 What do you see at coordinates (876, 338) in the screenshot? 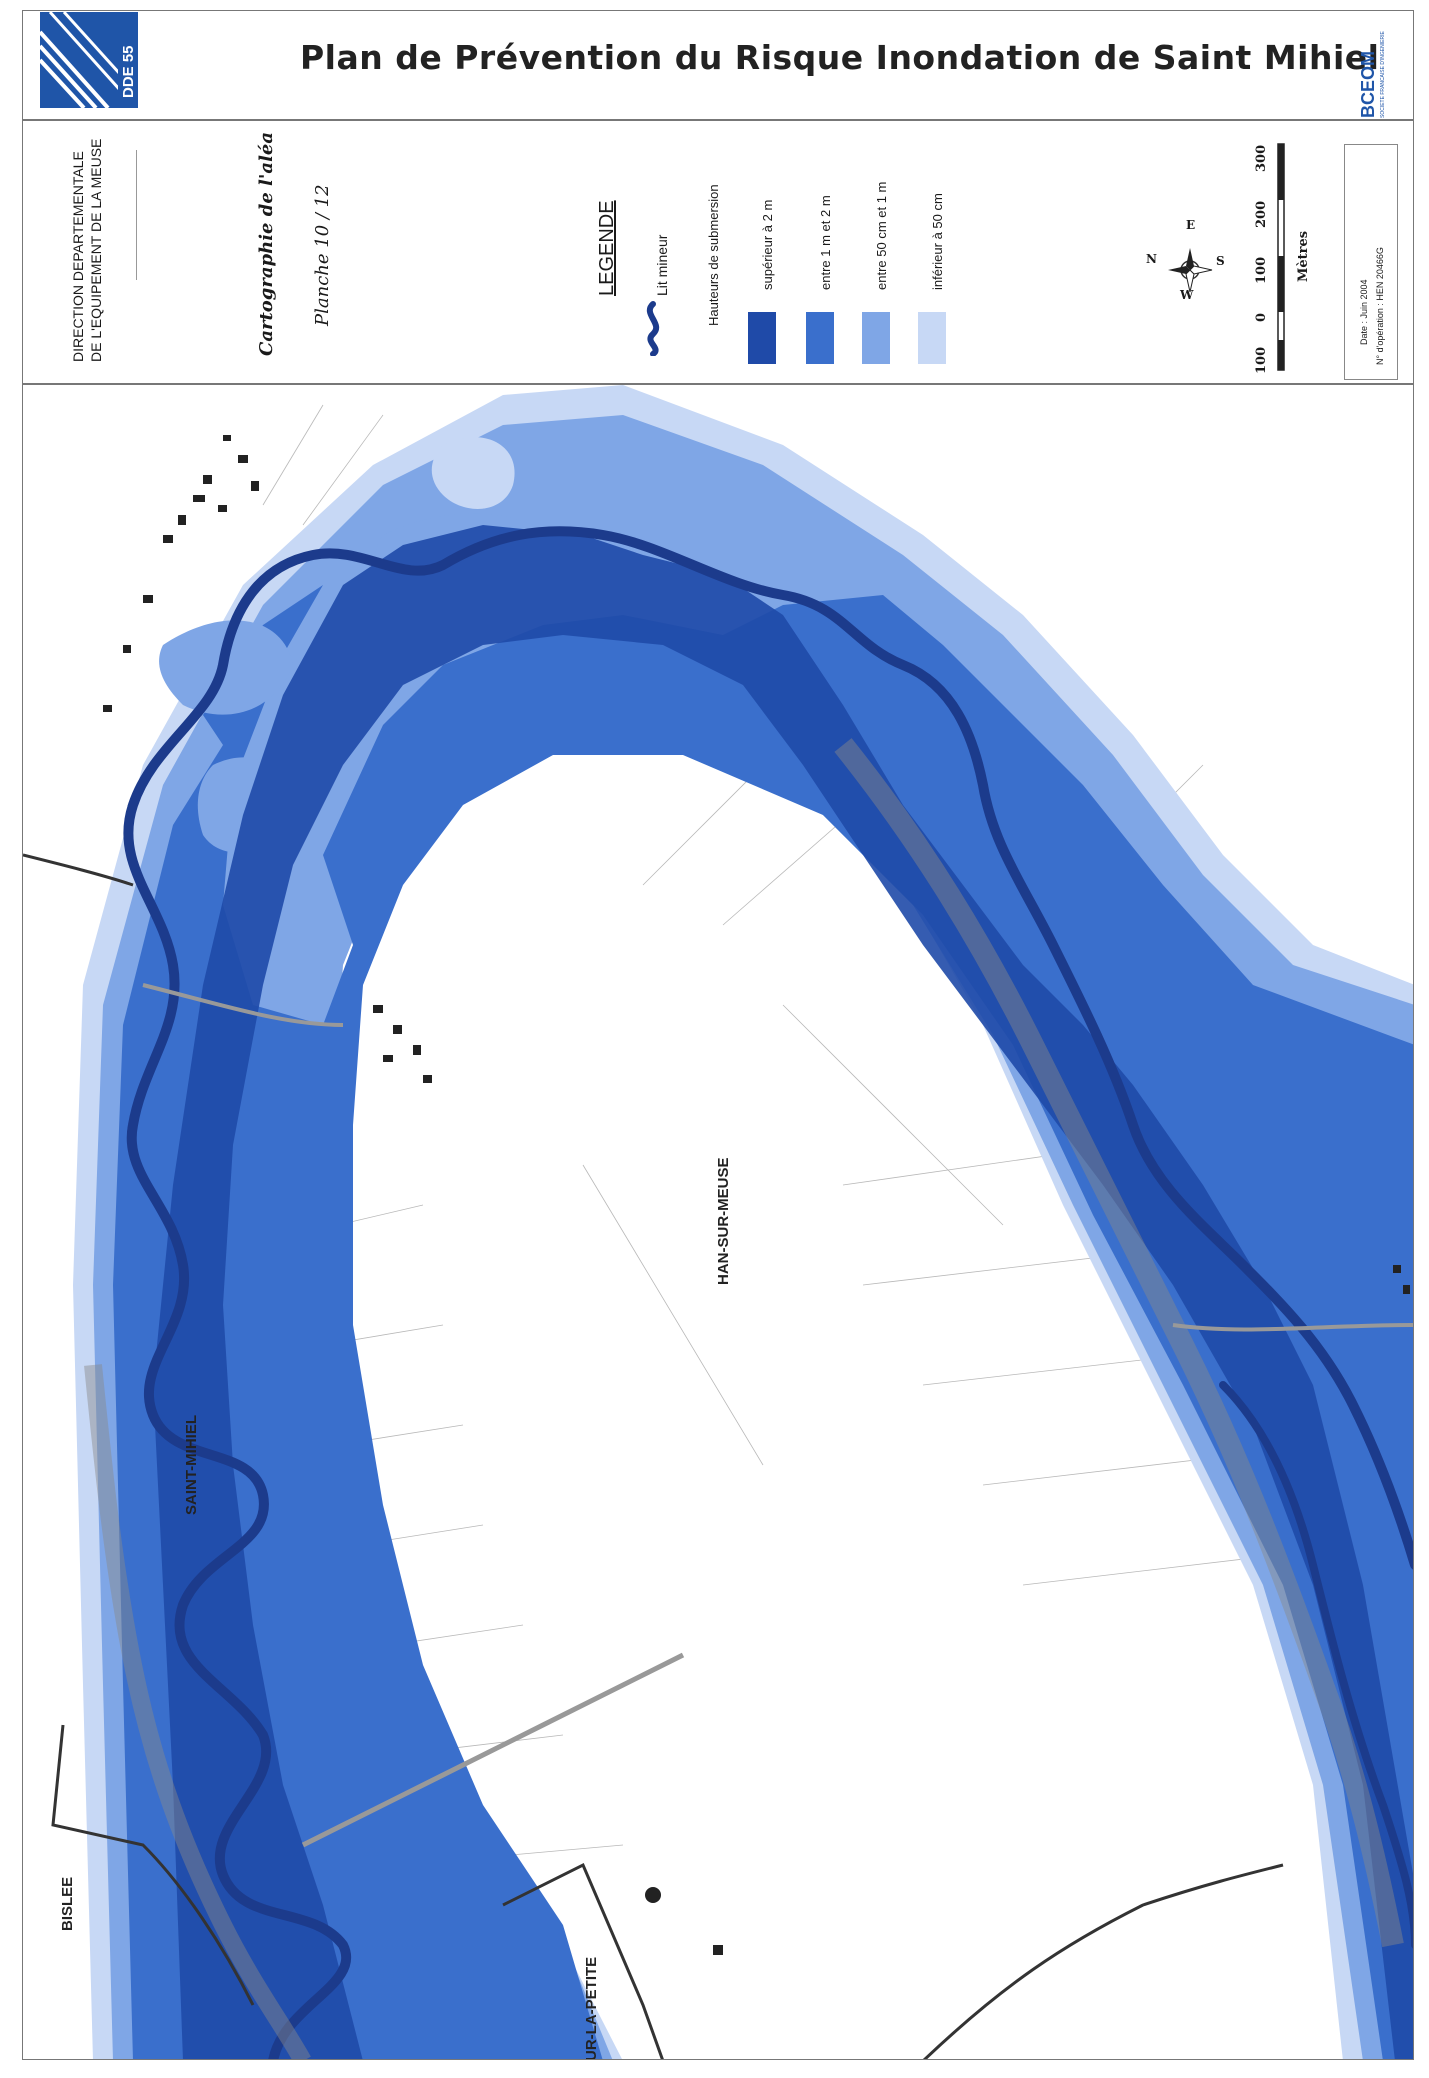
I see `swatch-50cm-1m` at bounding box center [876, 338].